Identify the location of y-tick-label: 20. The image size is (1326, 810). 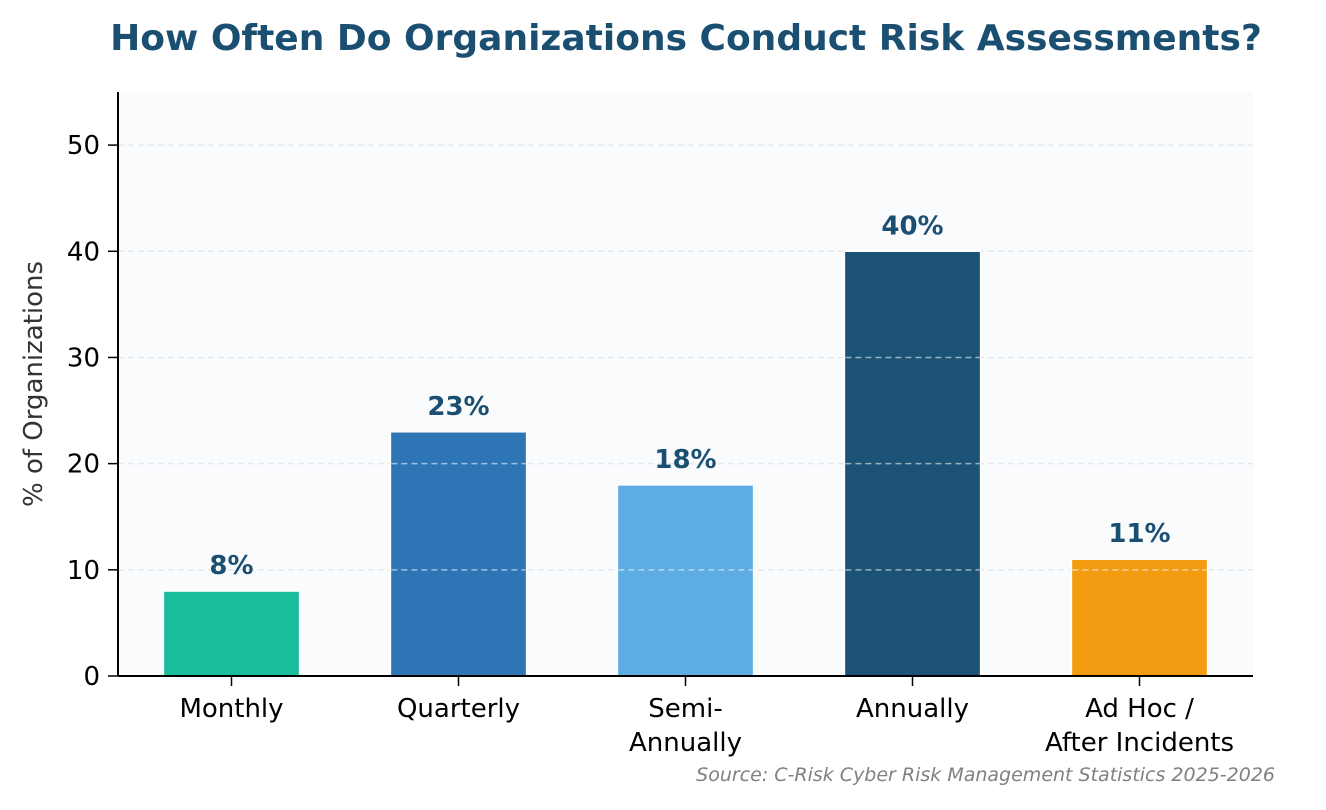
(83, 465).